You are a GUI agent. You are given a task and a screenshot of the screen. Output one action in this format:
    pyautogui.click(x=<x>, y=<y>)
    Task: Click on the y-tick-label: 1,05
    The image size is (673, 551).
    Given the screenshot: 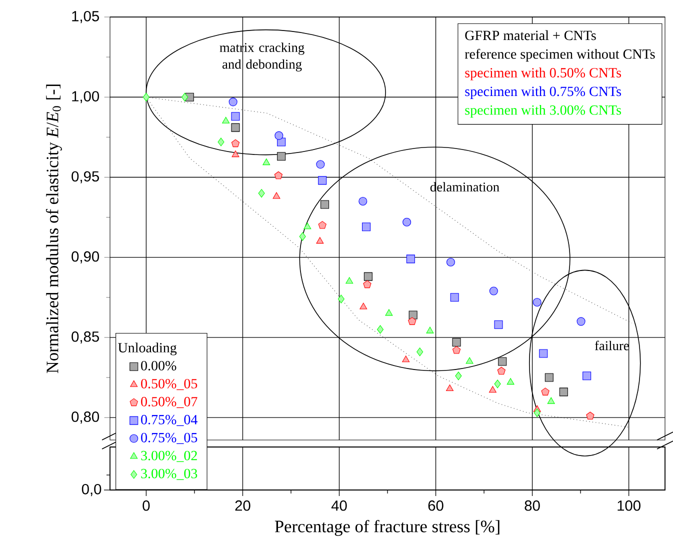 What is the action you would take?
    pyautogui.click(x=85, y=17)
    